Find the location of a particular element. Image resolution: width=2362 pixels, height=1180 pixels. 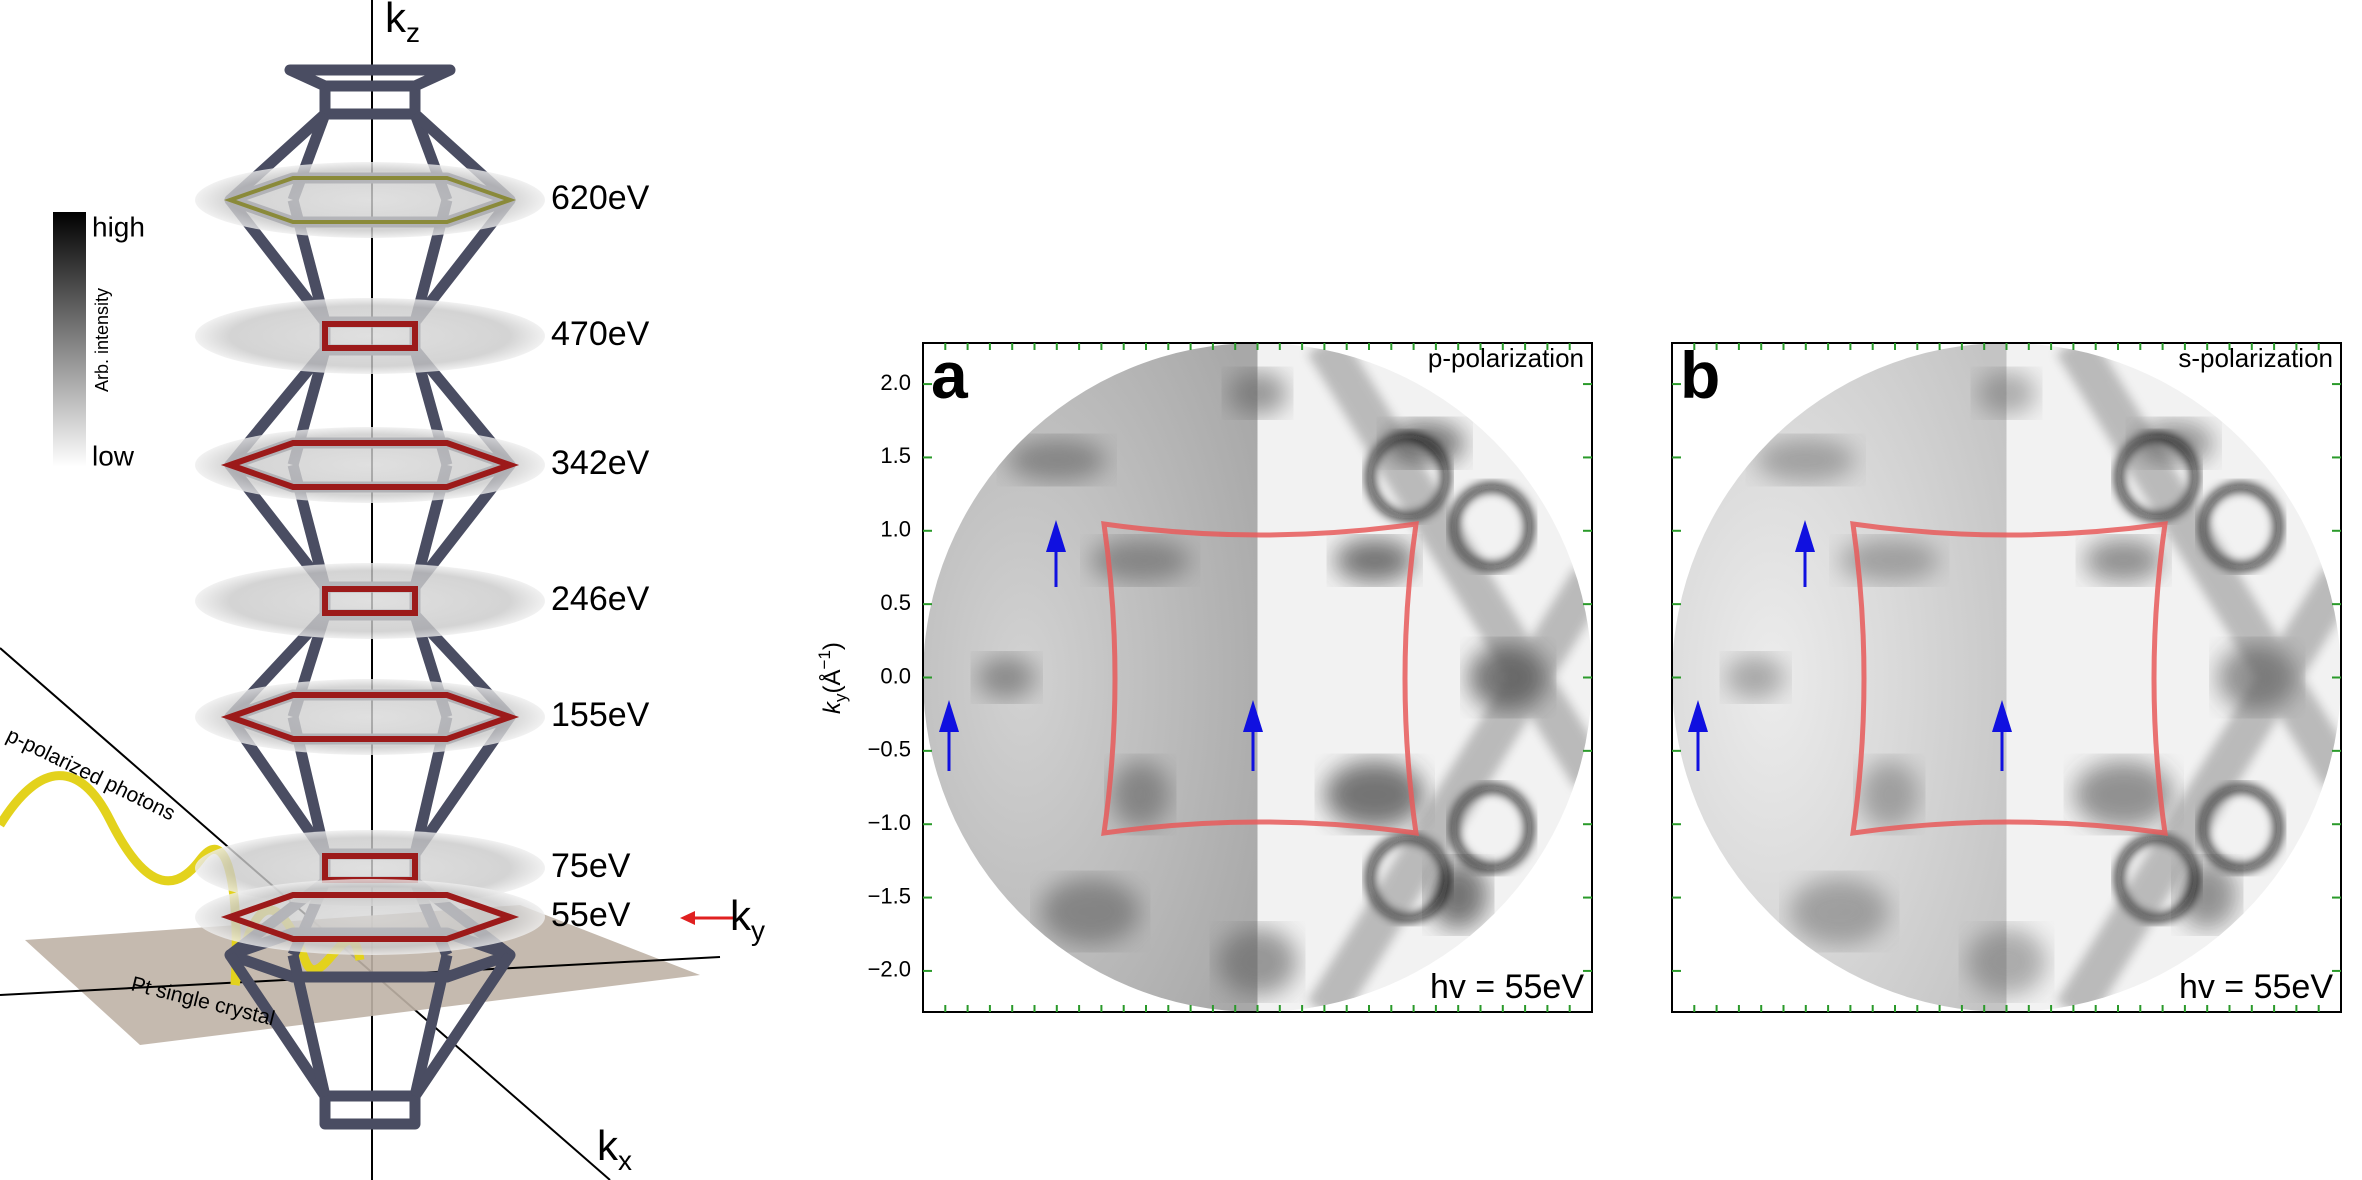

energy-label: 620eV is located at coordinates (600, 198).